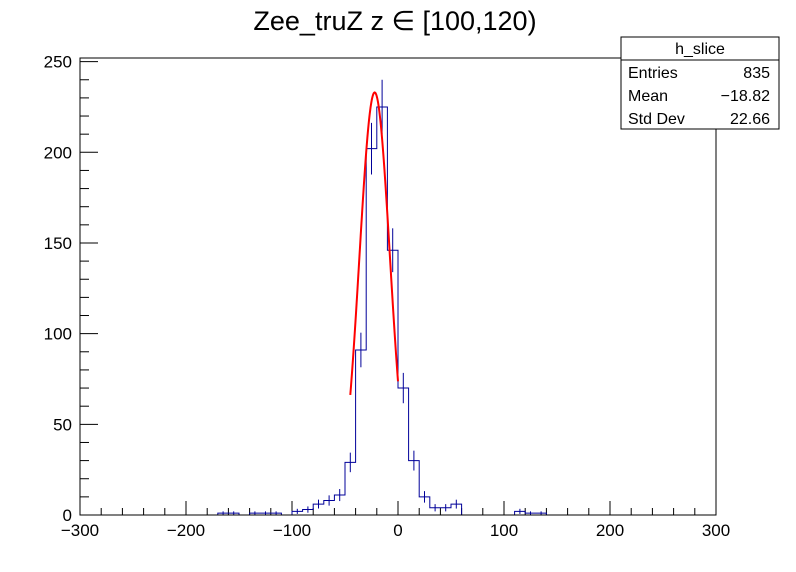 The height and width of the screenshot is (572, 796). What do you see at coordinates (716, 530) in the screenshot?
I see `x-tick-label: 300` at bounding box center [716, 530].